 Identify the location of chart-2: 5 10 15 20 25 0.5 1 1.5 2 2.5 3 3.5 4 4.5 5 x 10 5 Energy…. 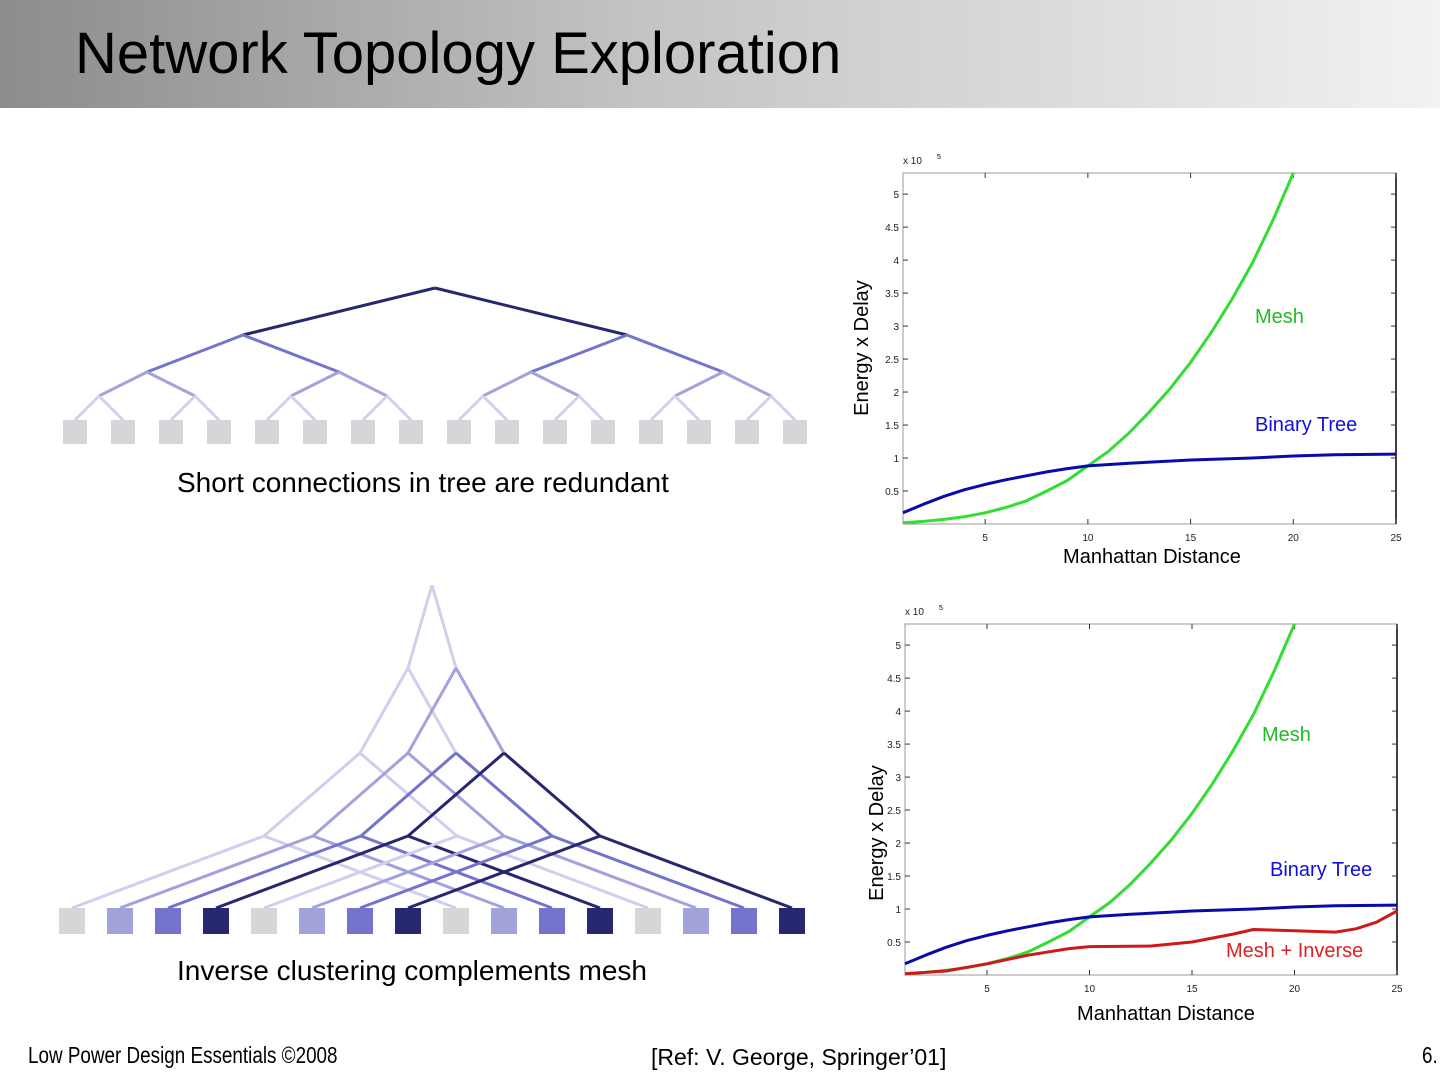
(1134, 815).